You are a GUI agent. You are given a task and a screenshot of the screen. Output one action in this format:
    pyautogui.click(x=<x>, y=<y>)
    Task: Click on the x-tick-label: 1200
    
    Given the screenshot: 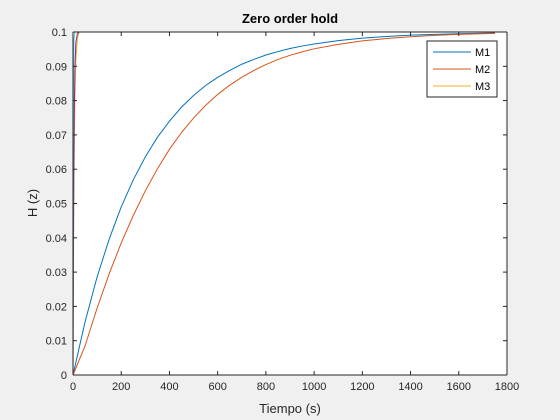 What is the action you would take?
    pyautogui.click(x=362, y=387)
    